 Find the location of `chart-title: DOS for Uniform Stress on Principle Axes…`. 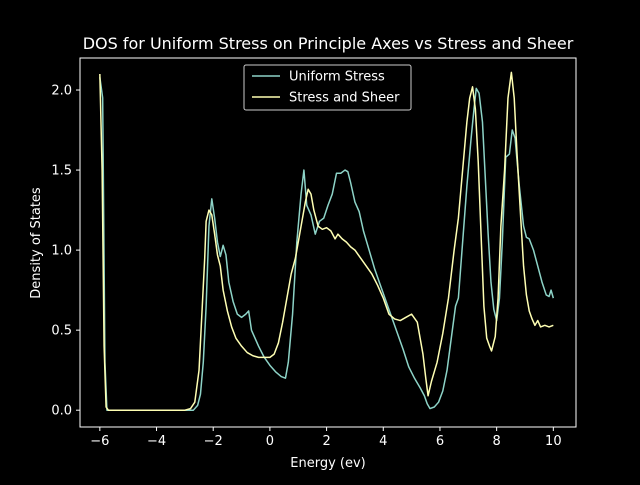

chart-title: DOS for Uniform Stress on Principle Axes… is located at coordinates (328, 43).